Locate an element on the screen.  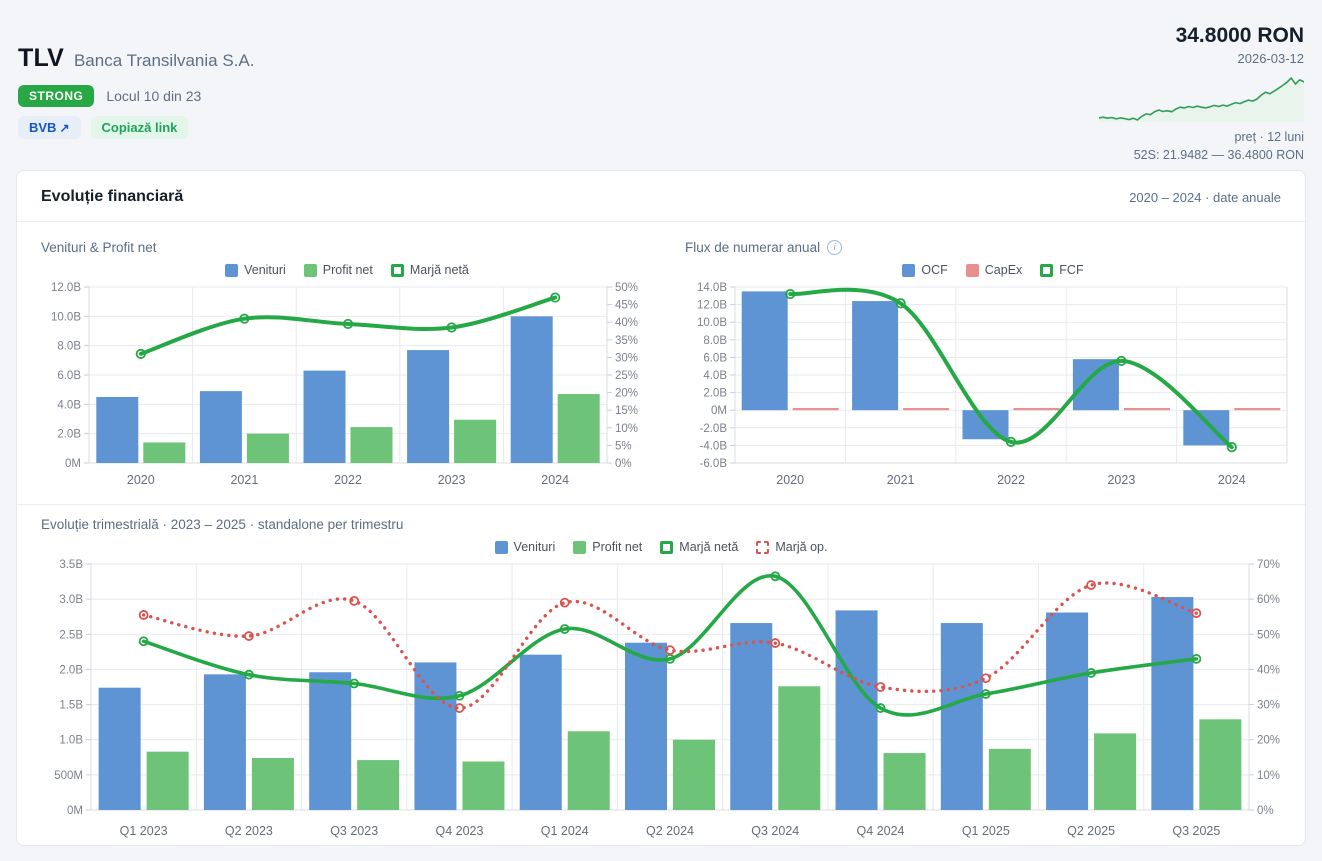
x-axis-label: 2021 is located at coordinates (901, 480).